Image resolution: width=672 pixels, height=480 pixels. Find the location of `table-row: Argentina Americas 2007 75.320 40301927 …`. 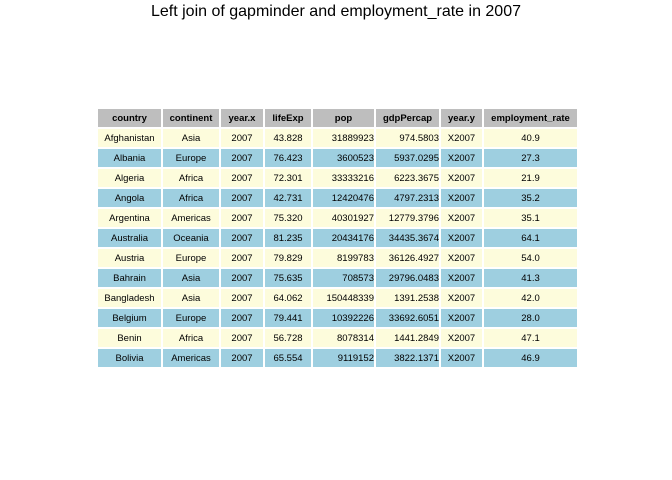

table-row: Argentina Americas 2007 75.320 40301927 … is located at coordinates (337, 218).